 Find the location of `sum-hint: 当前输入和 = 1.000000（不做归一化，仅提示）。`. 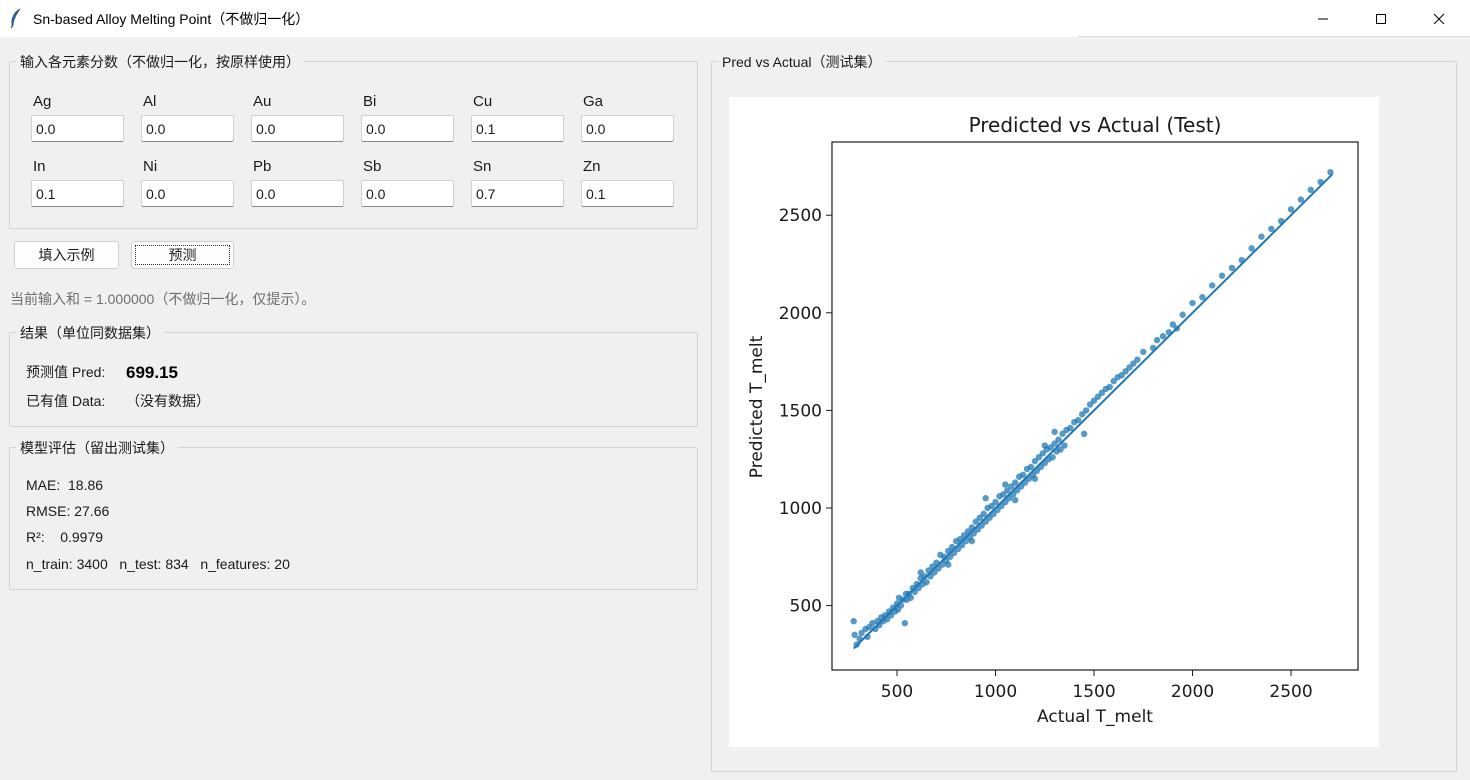

sum-hint: 当前输入和 = 1.000000（不做归一化，仅提示）。 is located at coordinates (163, 299).